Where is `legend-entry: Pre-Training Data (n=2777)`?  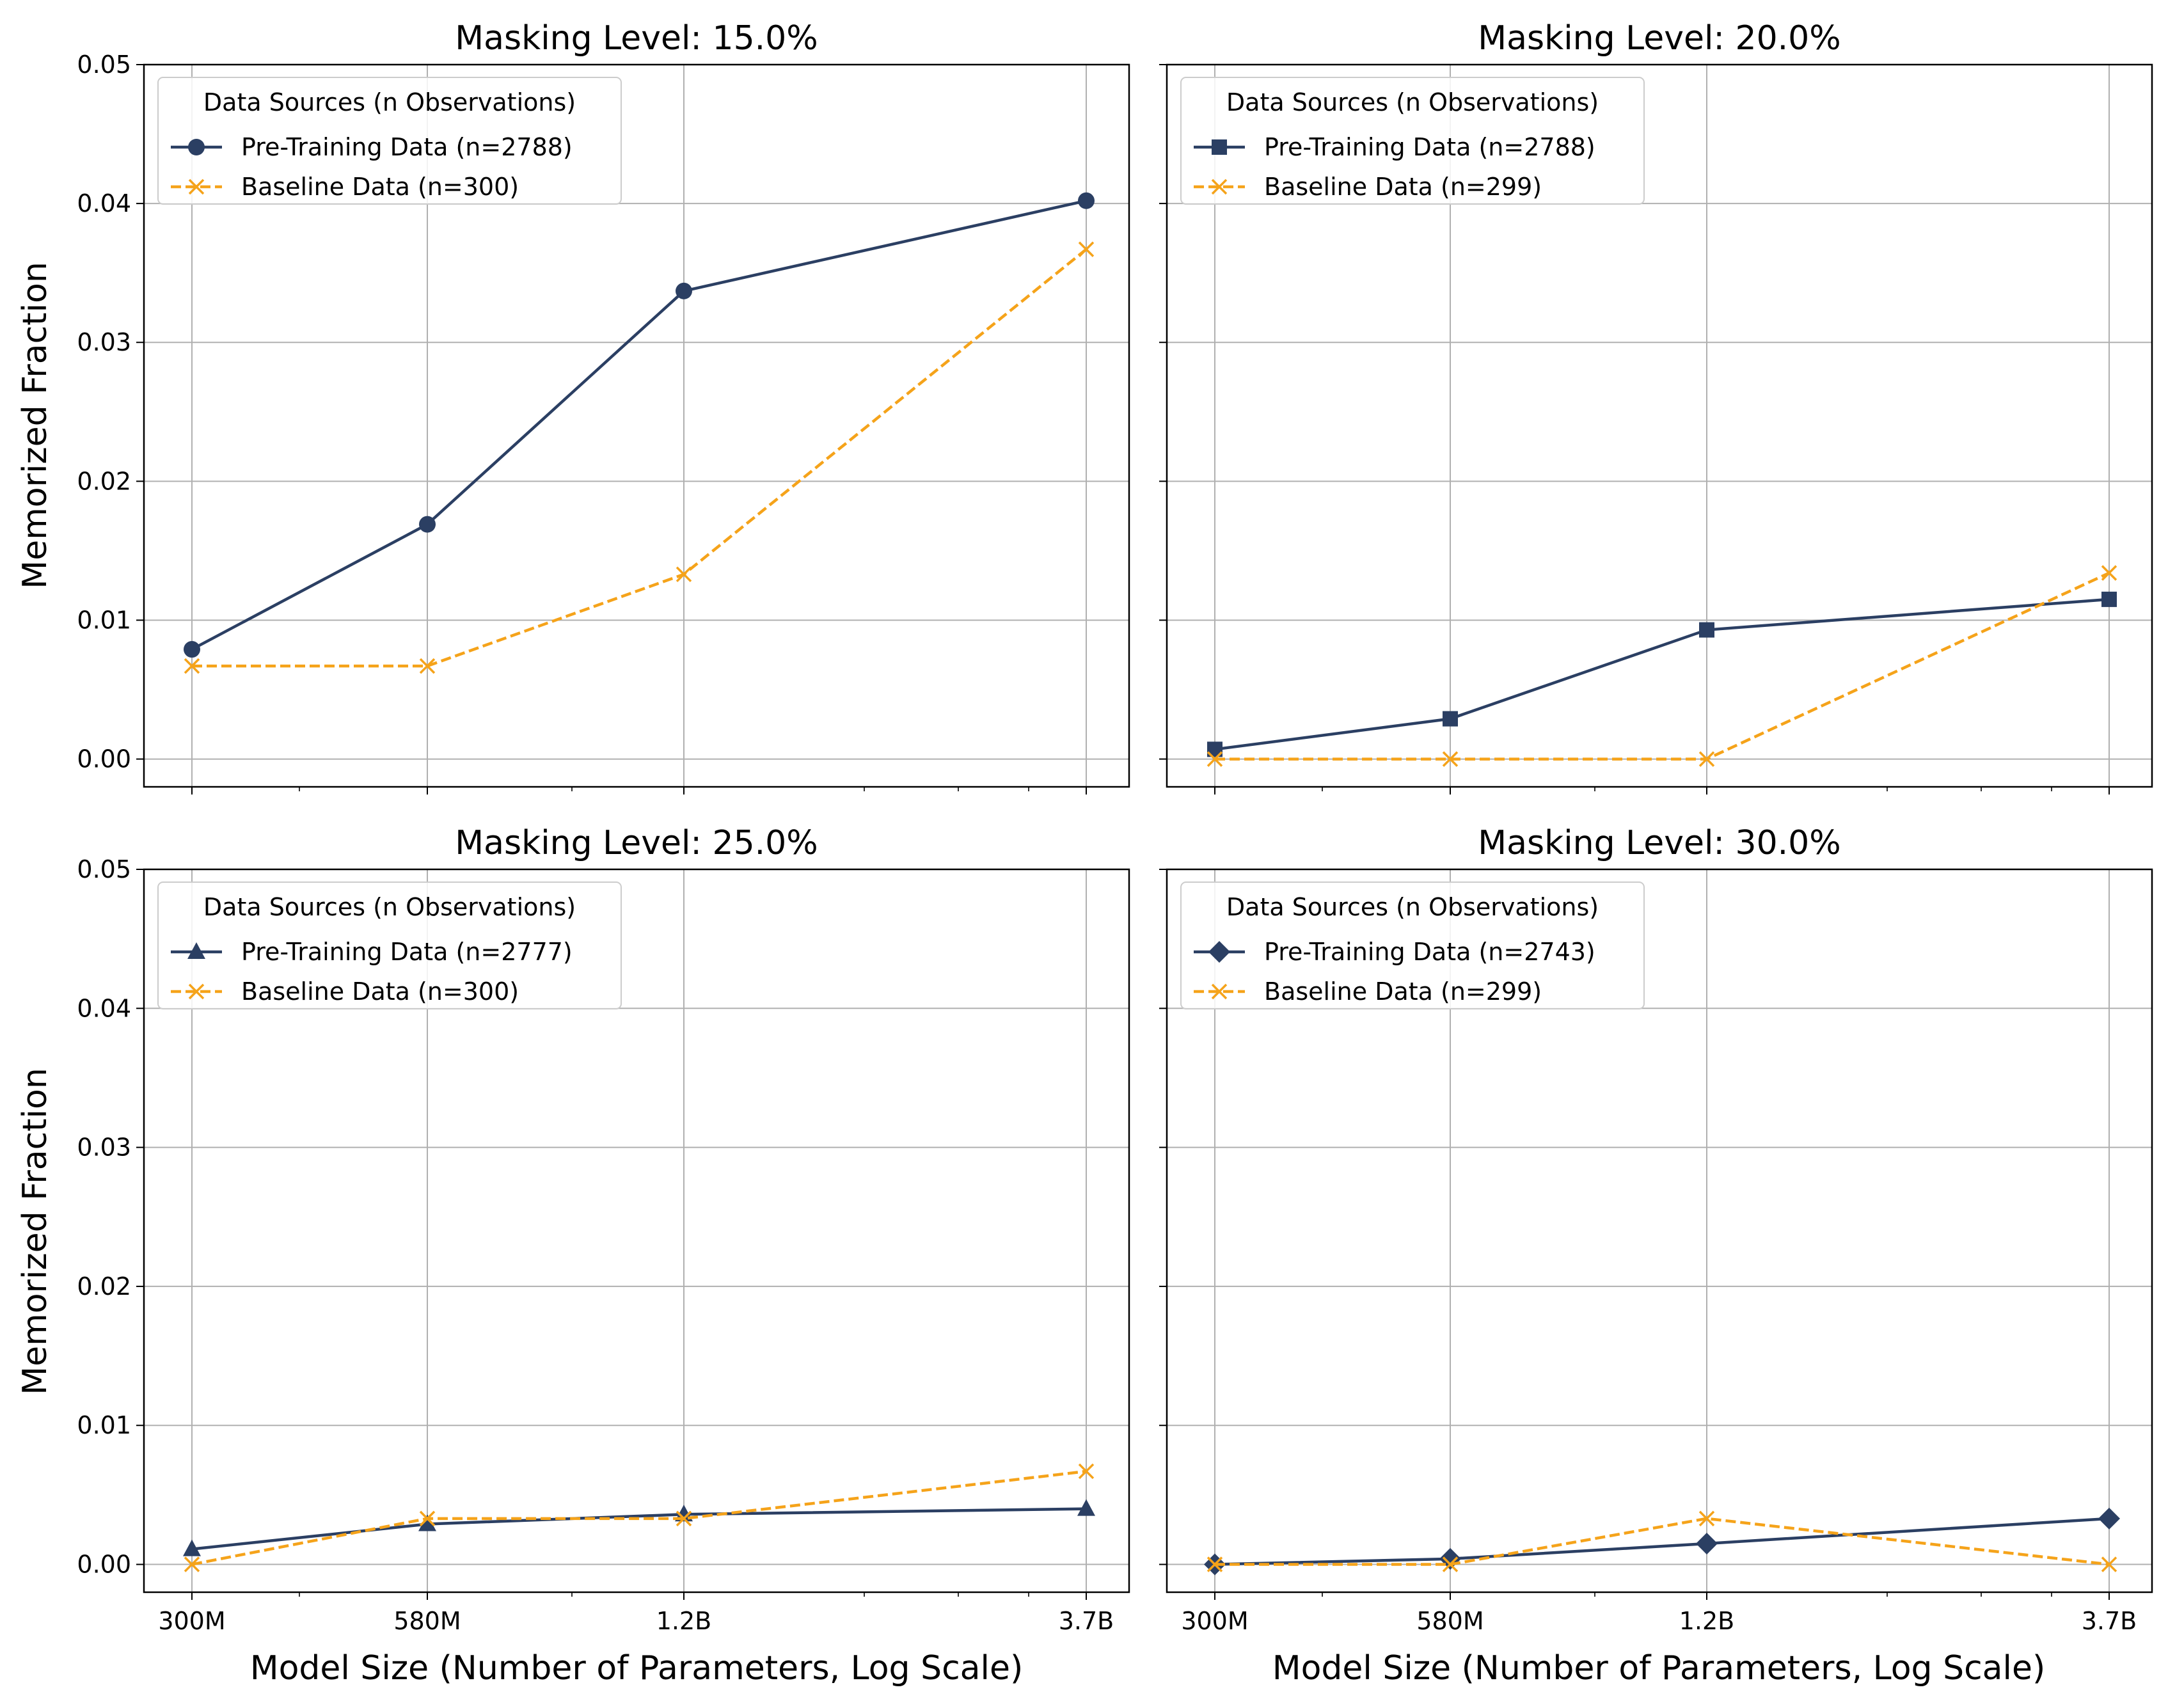
legend-entry: Pre-Training Data (n=2777) is located at coordinates (407, 952).